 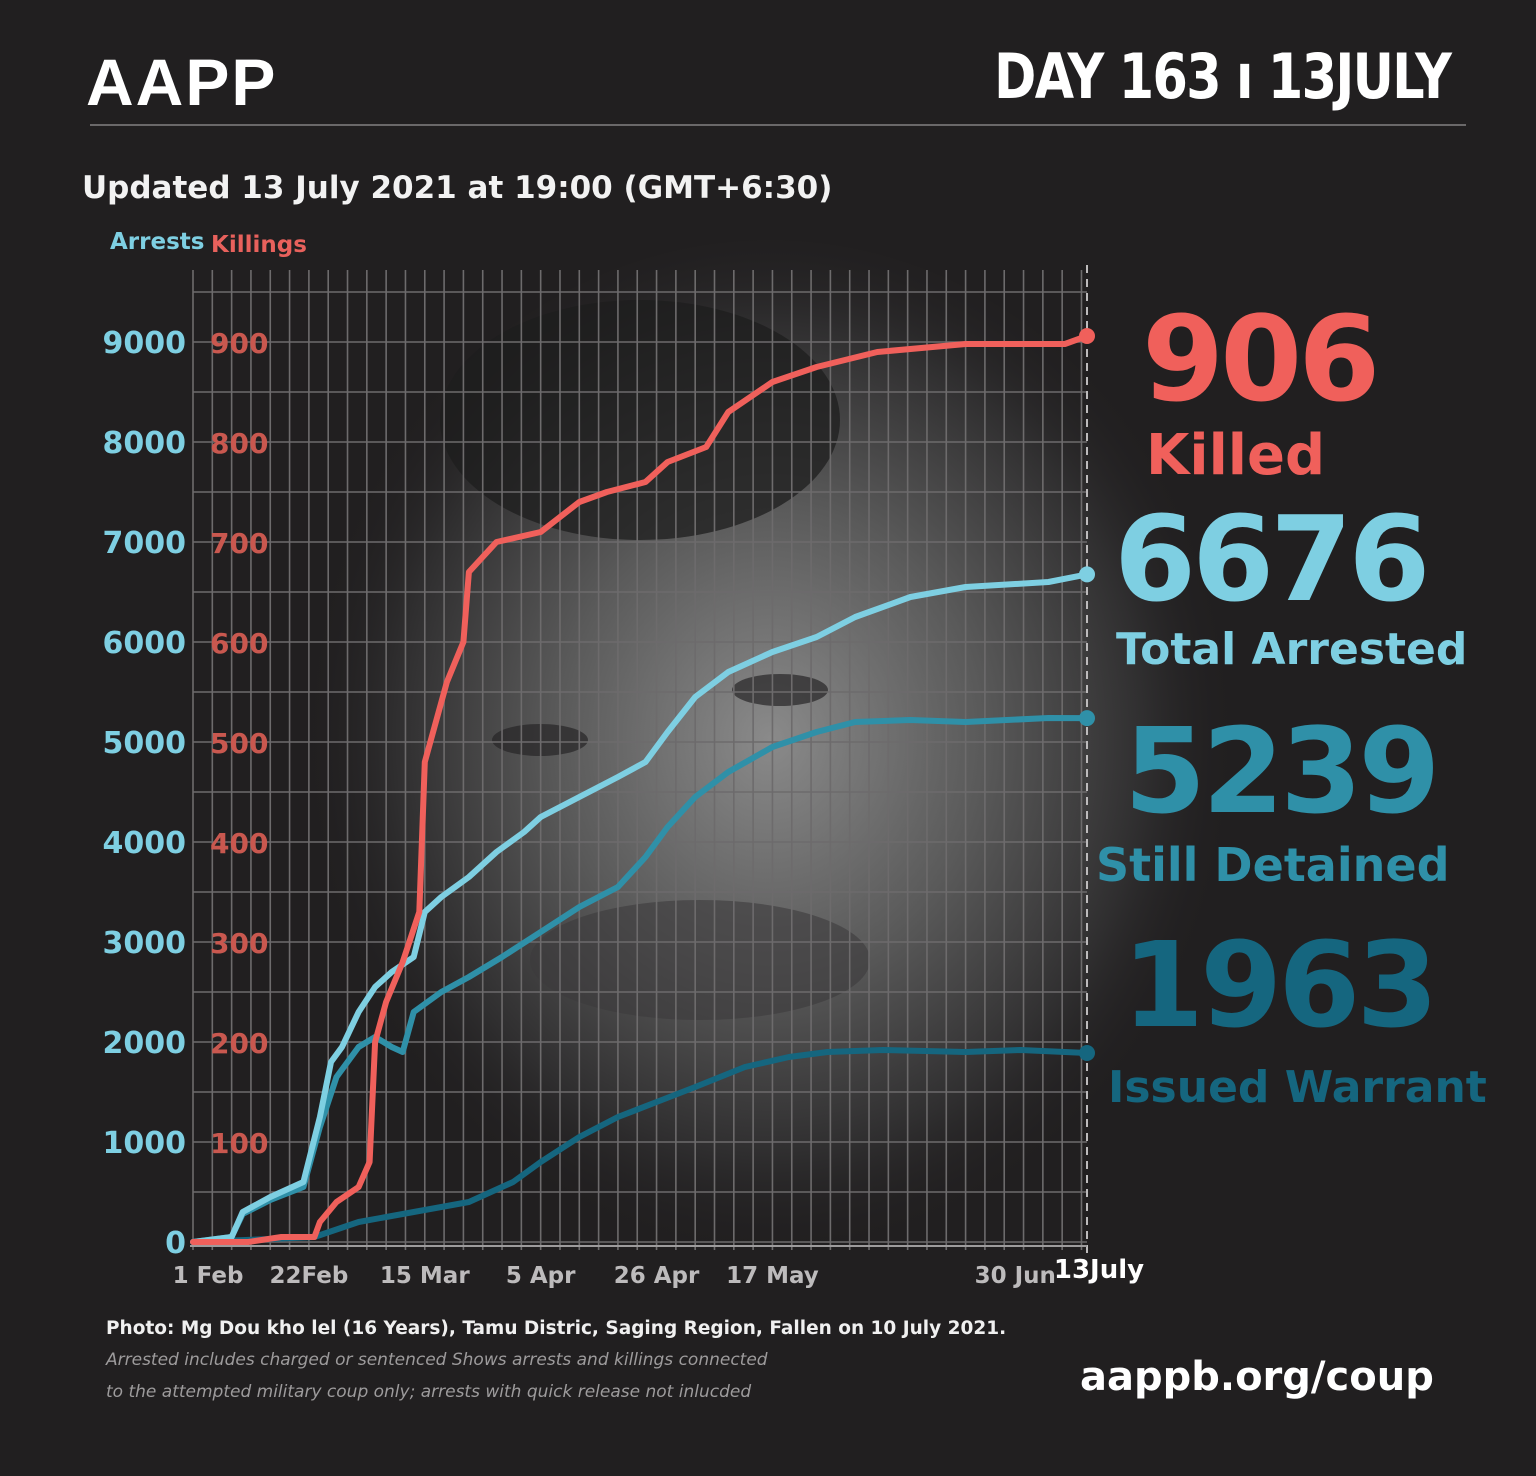 I want to click on photo-hair, so click(x=640, y=420).